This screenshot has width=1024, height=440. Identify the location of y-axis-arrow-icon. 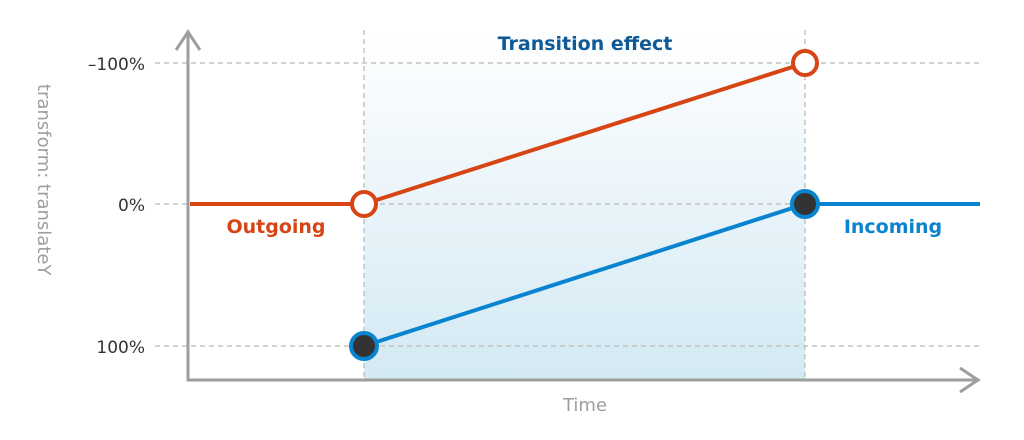
(188, 40).